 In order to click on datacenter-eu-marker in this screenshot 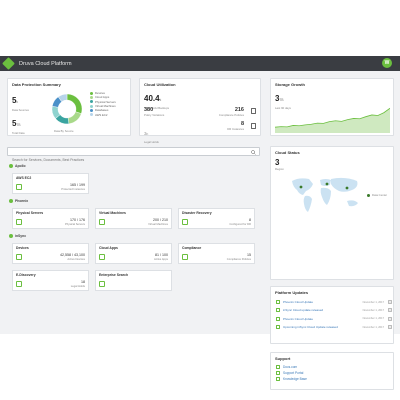, I will do `click(327, 184)`.